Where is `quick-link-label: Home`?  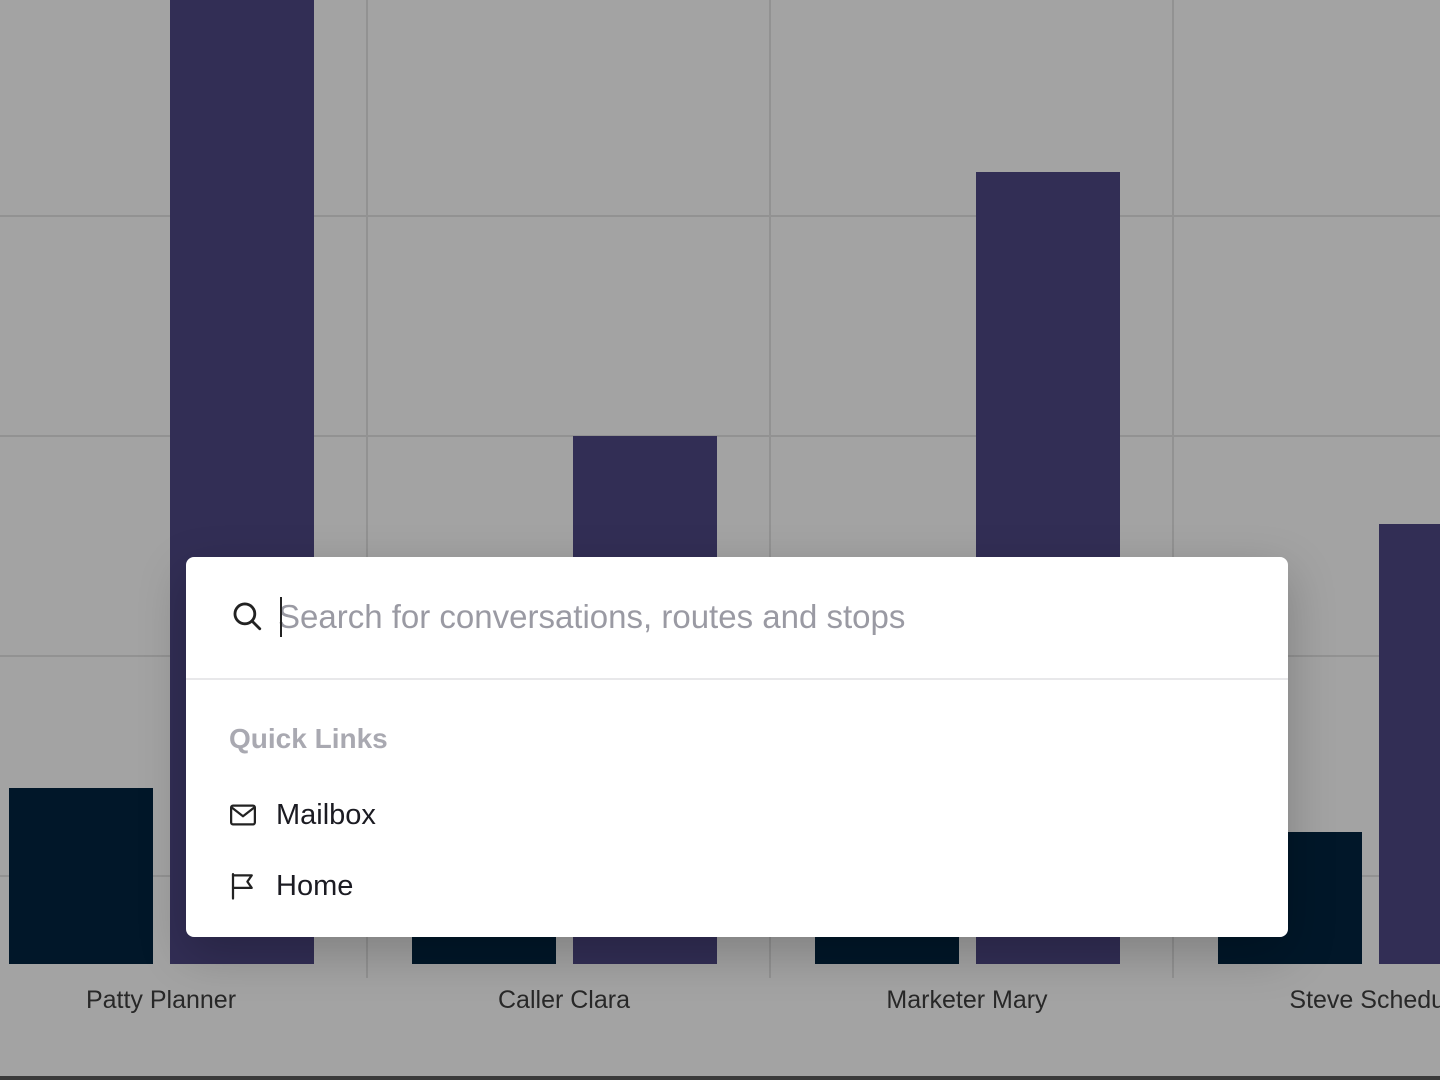
quick-link-label: Home is located at coordinates (315, 885).